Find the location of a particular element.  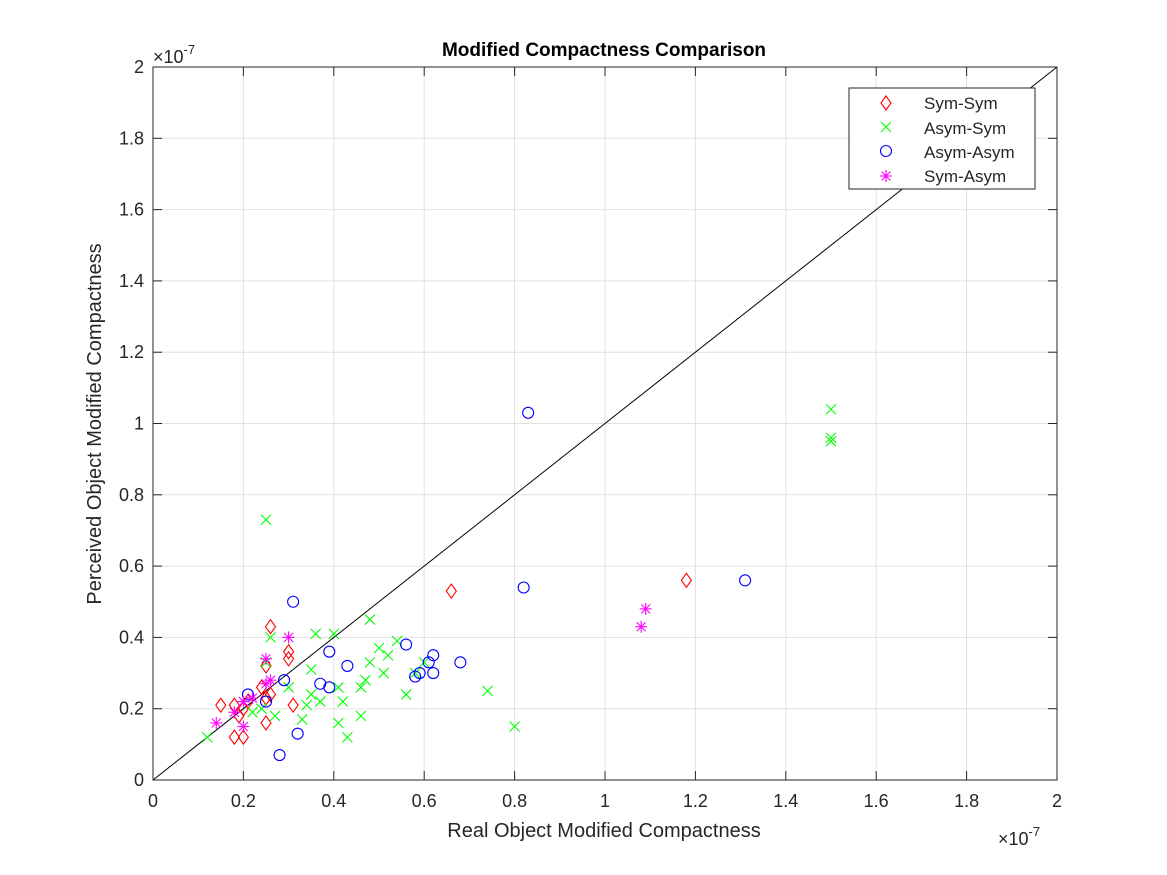

legend-label-asym-asym: Asym-Asym is located at coordinates (969, 152).